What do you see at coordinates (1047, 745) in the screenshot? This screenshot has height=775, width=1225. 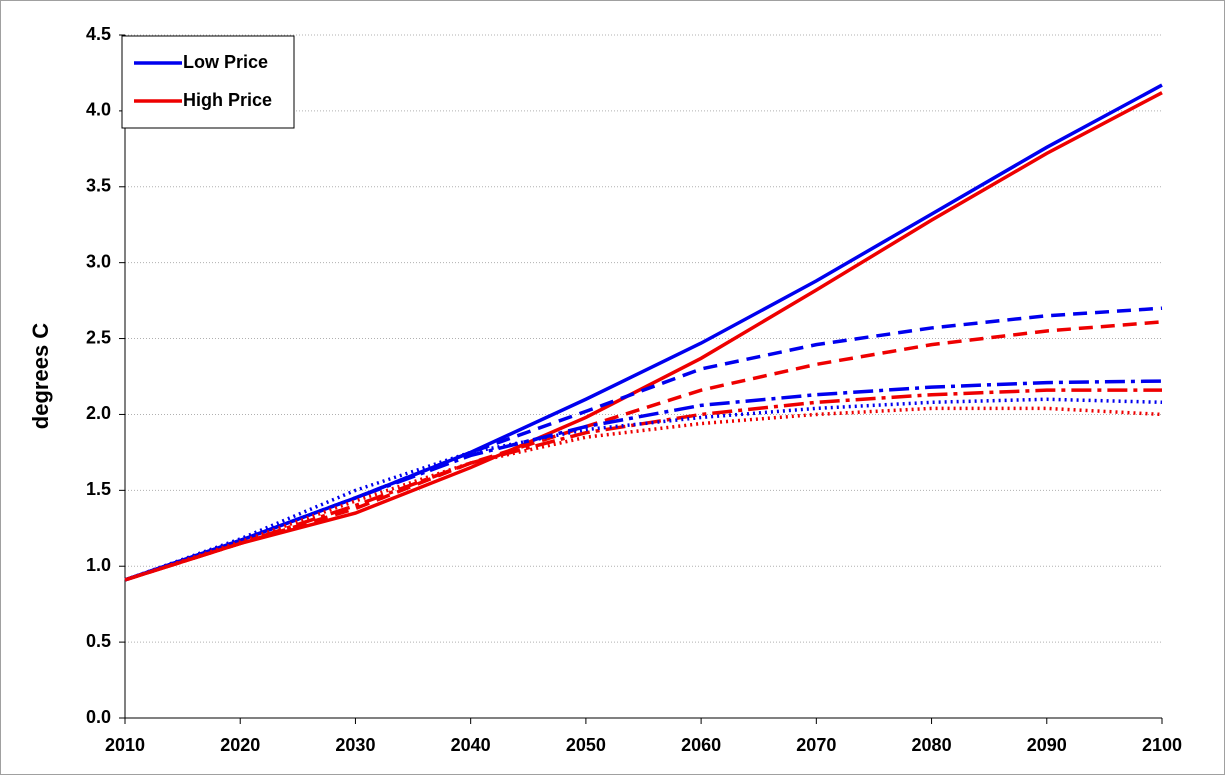 I see `x-tick-label: 2090` at bounding box center [1047, 745].